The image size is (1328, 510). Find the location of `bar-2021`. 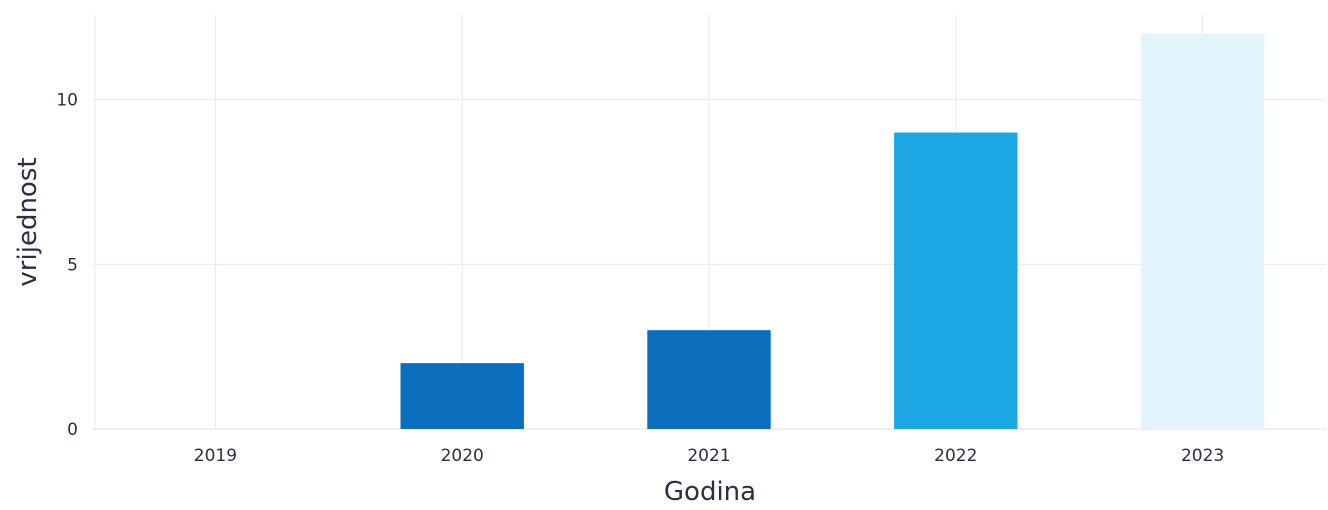

bar-2021 is located at coordinates (709, 379).